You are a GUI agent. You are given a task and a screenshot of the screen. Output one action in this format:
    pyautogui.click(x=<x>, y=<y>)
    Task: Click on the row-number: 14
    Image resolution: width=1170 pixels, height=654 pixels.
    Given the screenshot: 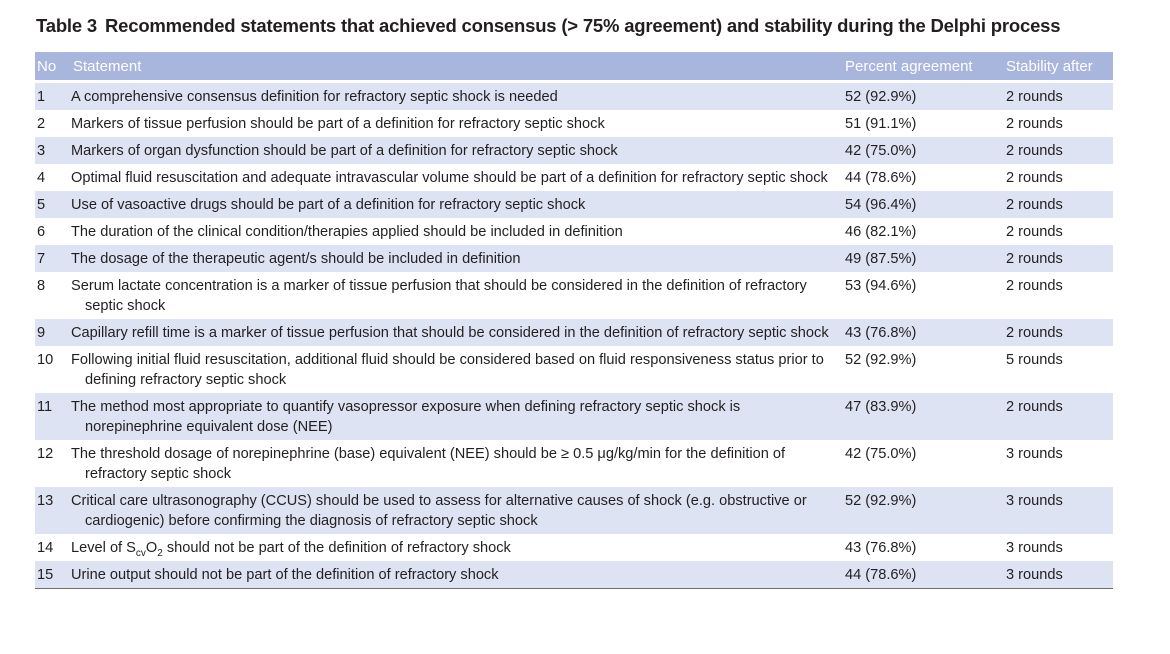 What is the action you would take?
    pyautogui.click(x=45, y=548)
    